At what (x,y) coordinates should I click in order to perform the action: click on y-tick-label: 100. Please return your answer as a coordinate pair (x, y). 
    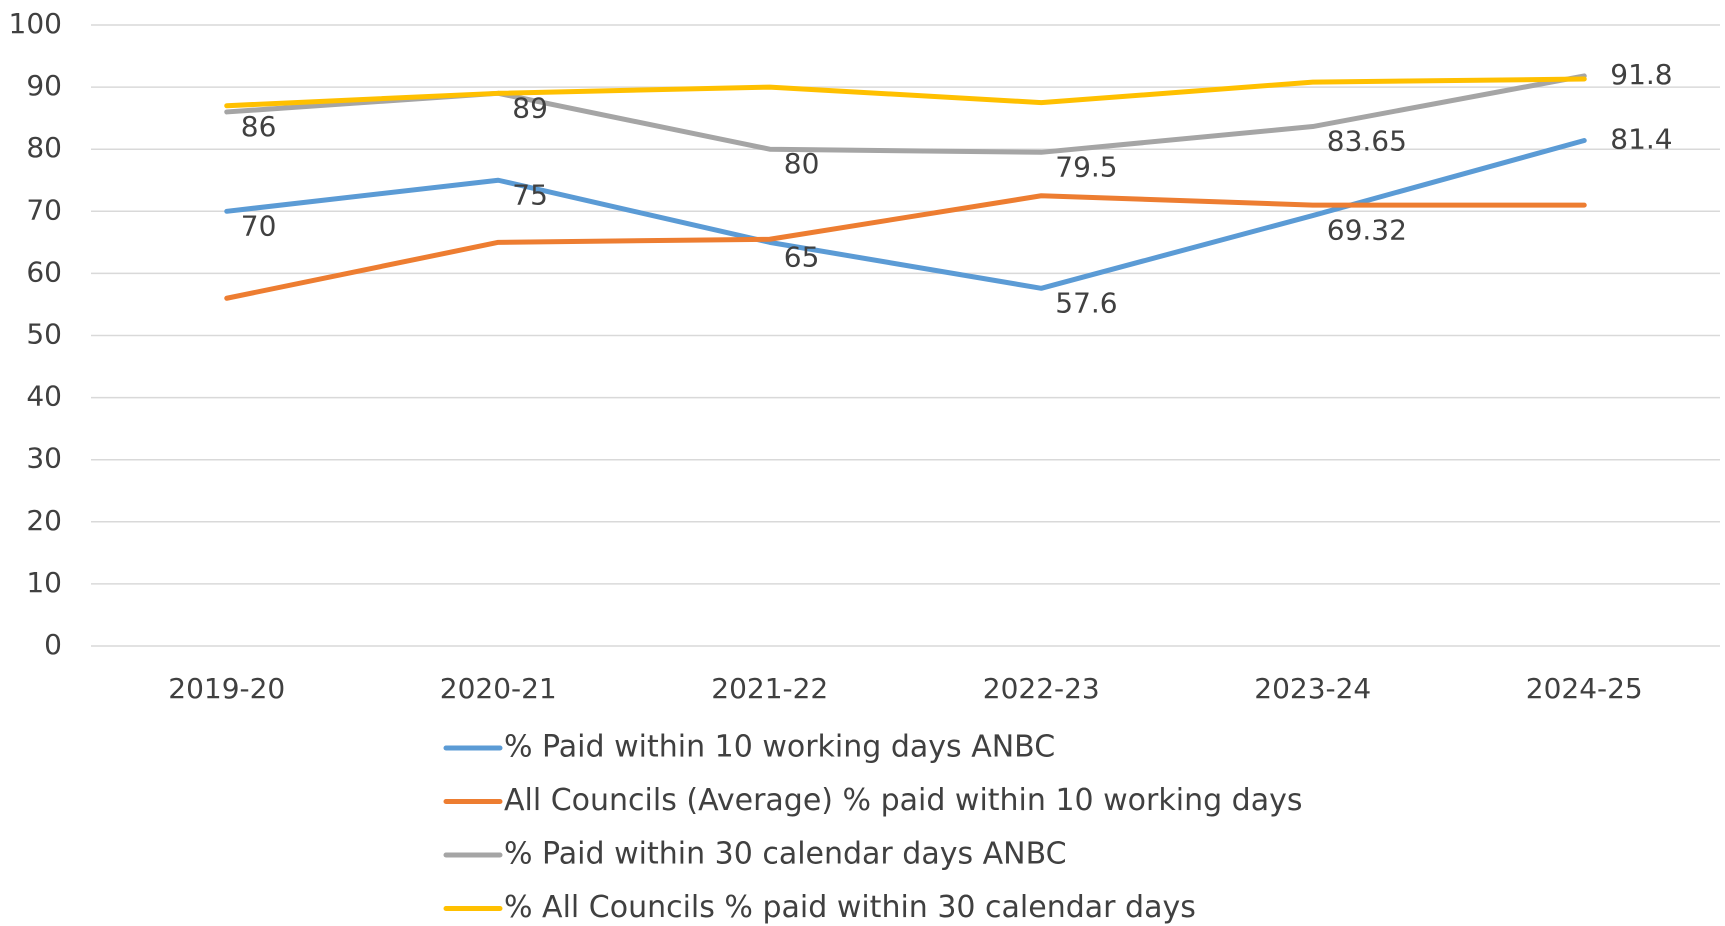
    Looking at the image, I should click on (35, 23).